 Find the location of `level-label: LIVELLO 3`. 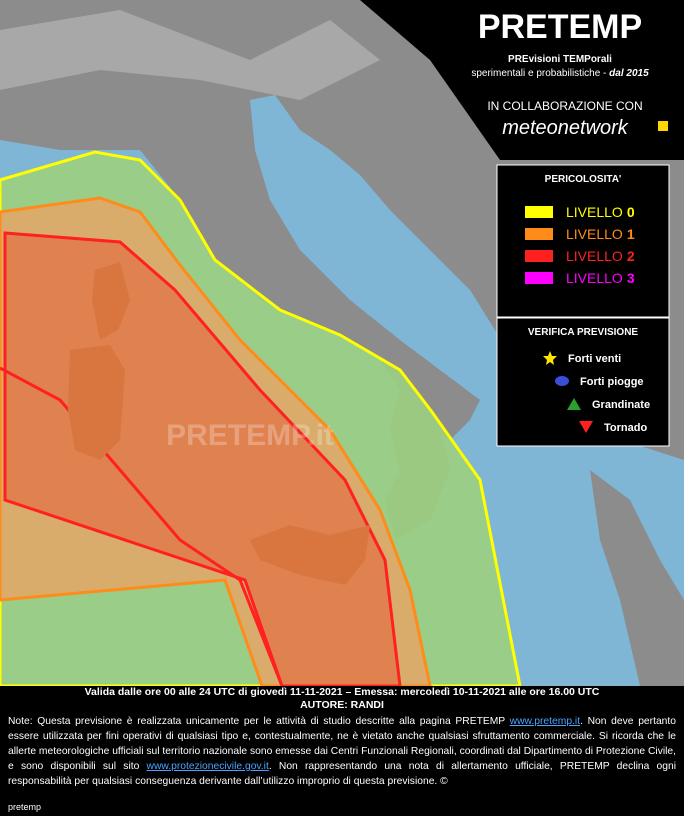

level-label: LIVELLO 3 is located at coordinates (600, 278).